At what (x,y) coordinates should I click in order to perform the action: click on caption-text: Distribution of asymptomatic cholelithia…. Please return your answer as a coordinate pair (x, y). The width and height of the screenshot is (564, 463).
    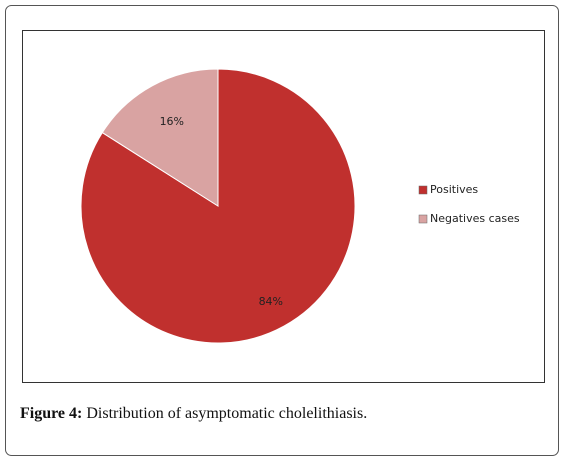
    Looking at the image, I should click on (226, 413).